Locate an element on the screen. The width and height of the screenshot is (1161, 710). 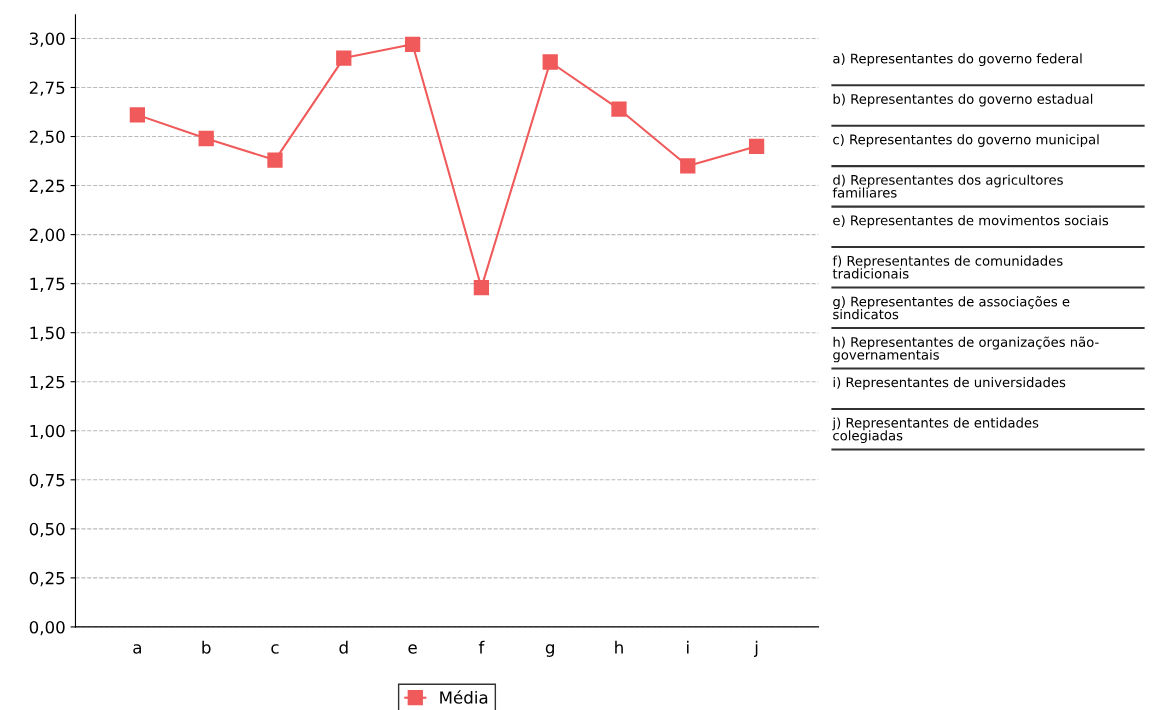
text: b) Representantes do governo estadual is located at coordinates (963, 100).